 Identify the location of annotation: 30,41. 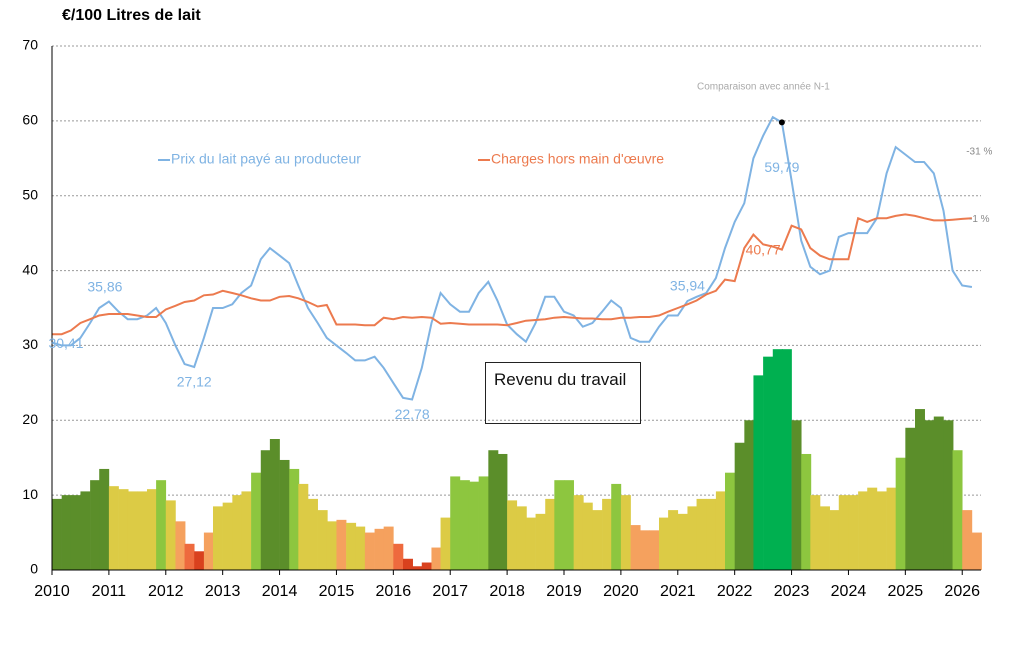
(65, 343).